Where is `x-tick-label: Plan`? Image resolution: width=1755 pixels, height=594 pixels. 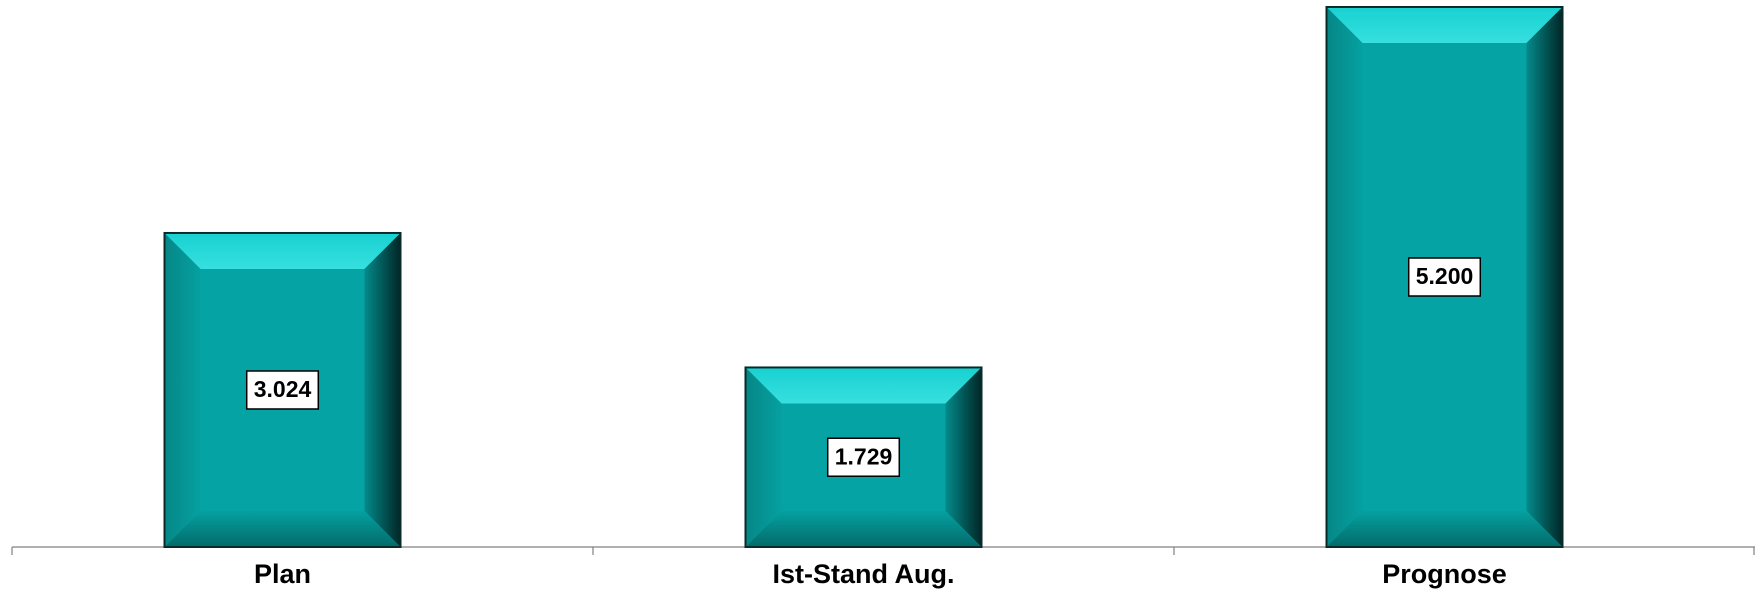
x-tick-label: Plan is located at coordinates (282, 574).